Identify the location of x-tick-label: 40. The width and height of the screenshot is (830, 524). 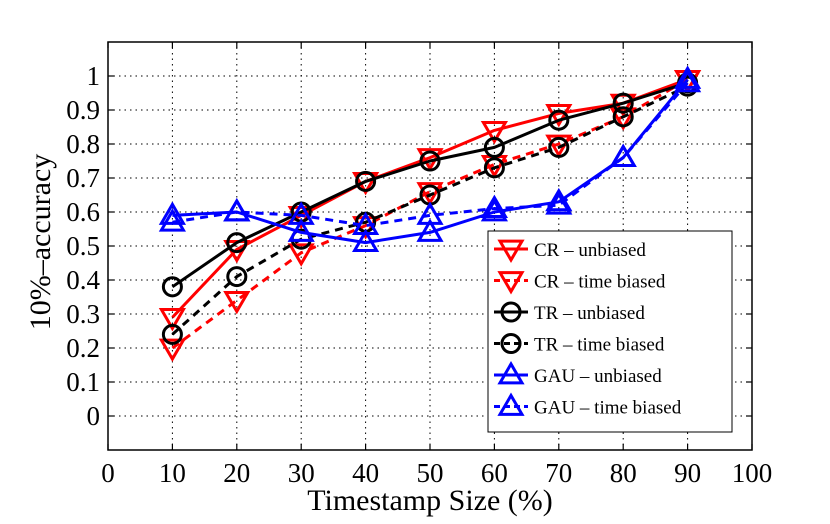
(365, 473).